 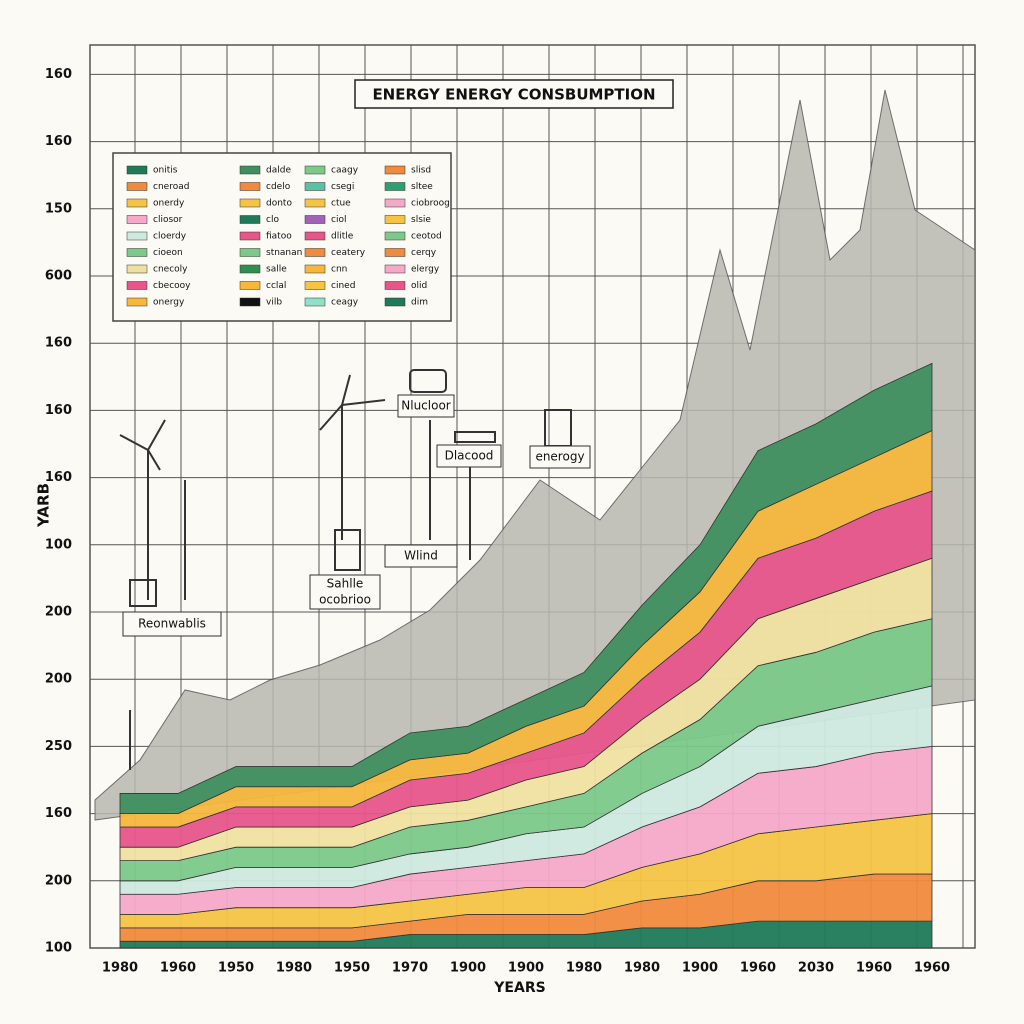 What do you see at coordinates (168, 220) in the screenshot?
I see `legend-label: cliosor` at bounding box center [168, 220].